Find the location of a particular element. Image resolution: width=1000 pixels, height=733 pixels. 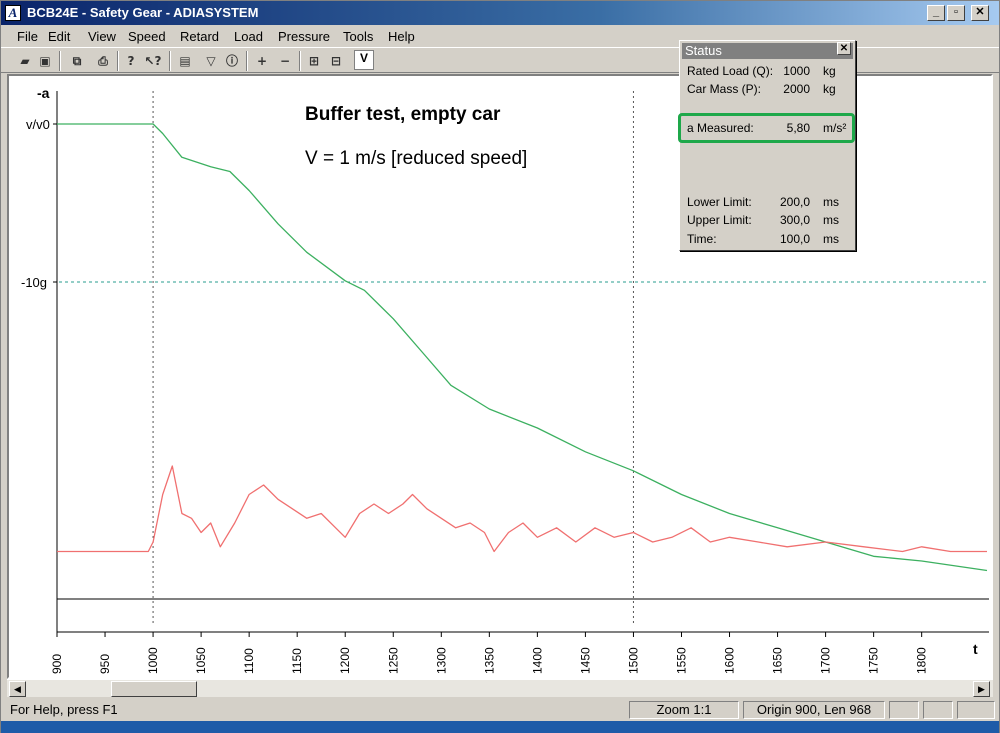

status-value: 200,0 is located at coordinates (794, 202).